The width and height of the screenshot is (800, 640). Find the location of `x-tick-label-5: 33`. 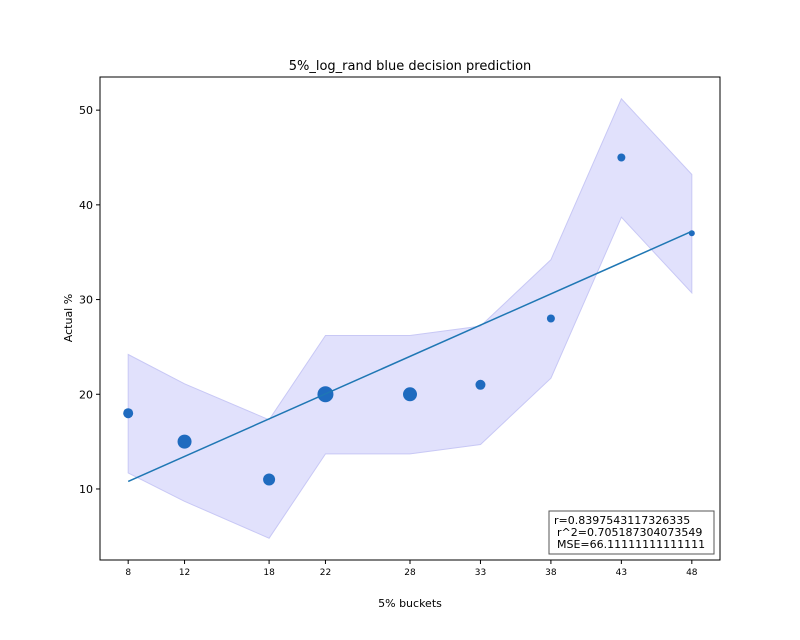

x-tick-label-5: 33 is located at coordinates (480, 573).